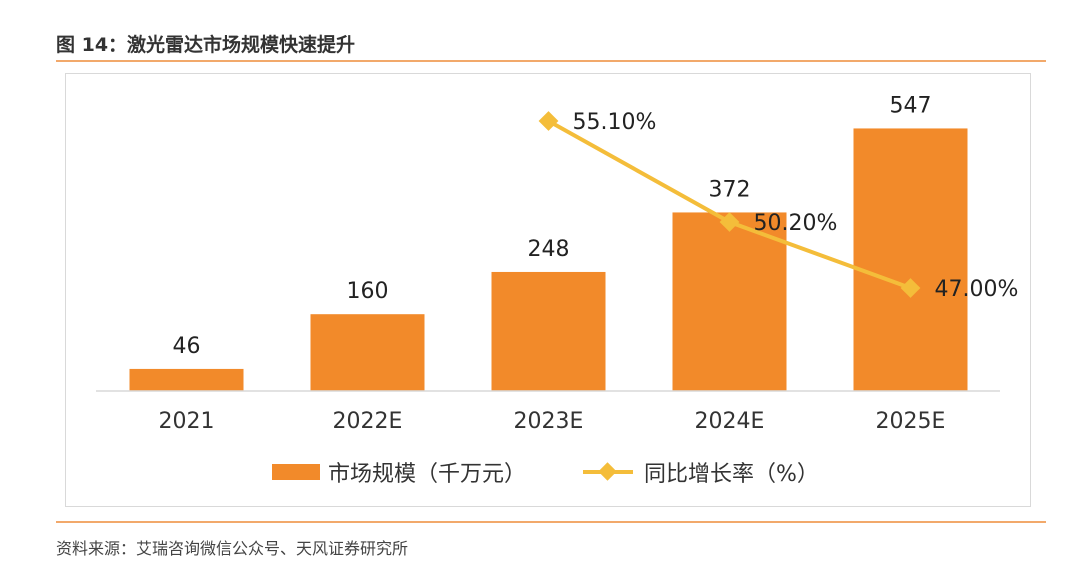 Image resolution: width=1080 pixels, height=577 pixels. What do you see at coordinates (911, 105) in the screenshot?
I see `bar-value-label: 547` at bounding box center [911, 105].